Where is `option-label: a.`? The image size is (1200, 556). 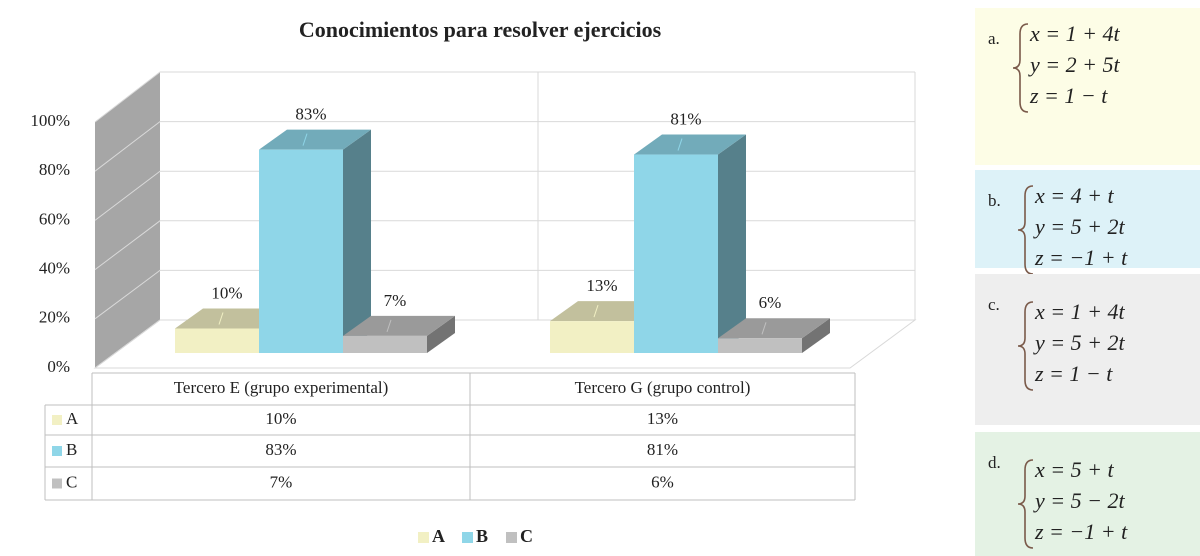 option-label: a. is located at coordinates (994, 38).